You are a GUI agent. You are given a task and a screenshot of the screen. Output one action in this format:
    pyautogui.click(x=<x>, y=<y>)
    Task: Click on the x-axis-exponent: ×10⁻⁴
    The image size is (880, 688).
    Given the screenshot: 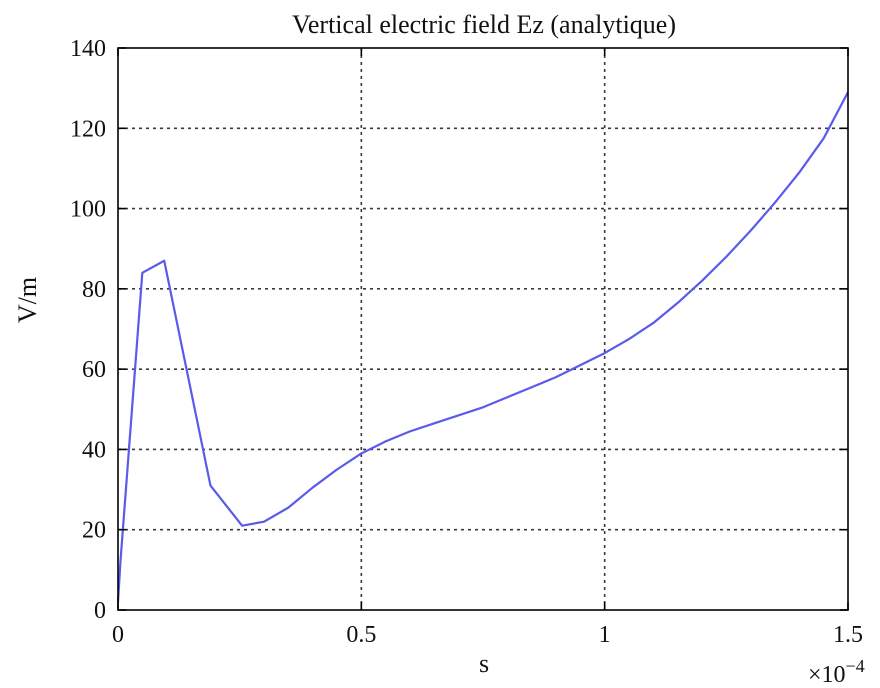 What is the action you would take?
    pyautogui.click(x=836, y=672)
    